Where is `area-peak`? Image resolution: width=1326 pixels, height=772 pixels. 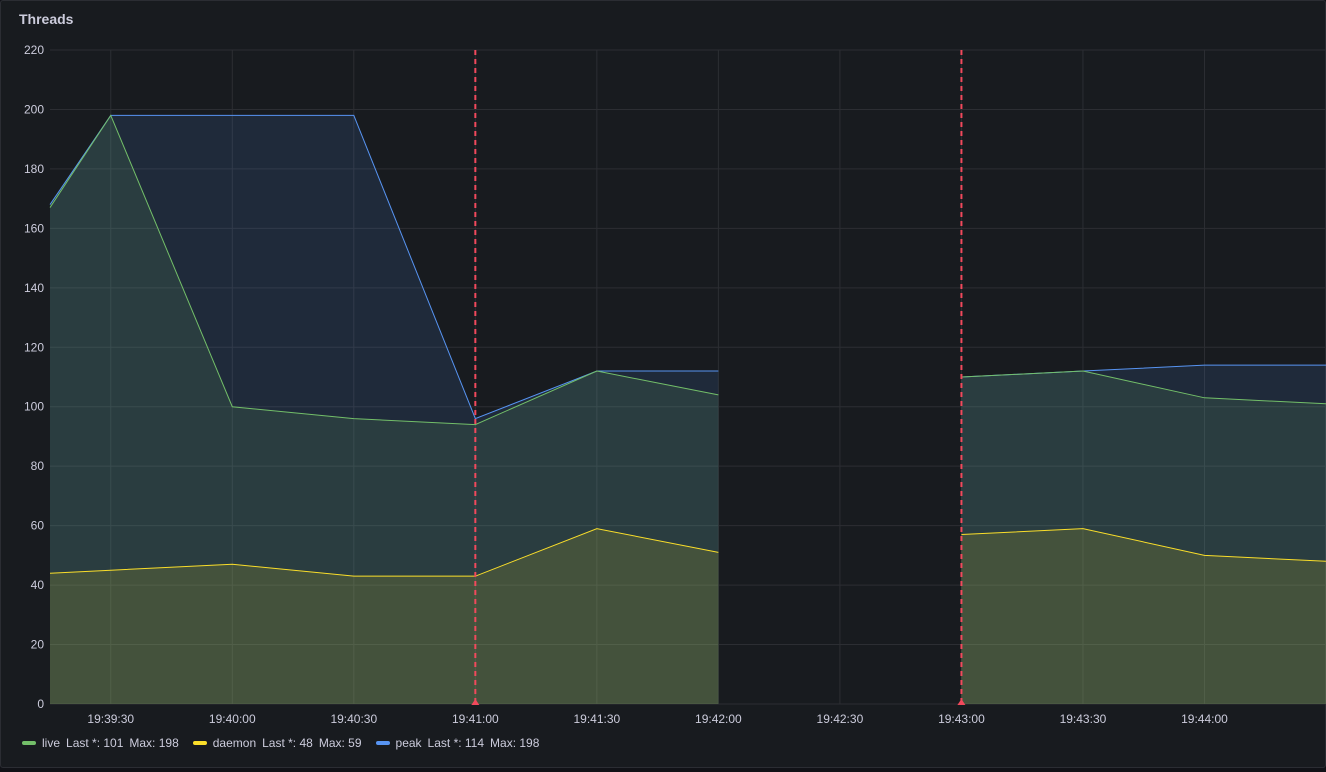 area-peak is located at coordinates (1143, 534).